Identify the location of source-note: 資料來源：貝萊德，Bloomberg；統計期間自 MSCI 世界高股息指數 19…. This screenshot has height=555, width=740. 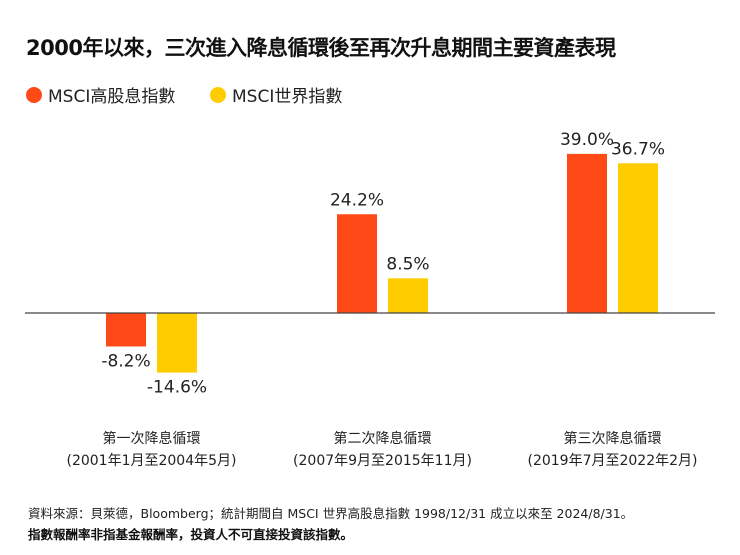
(331, 513).